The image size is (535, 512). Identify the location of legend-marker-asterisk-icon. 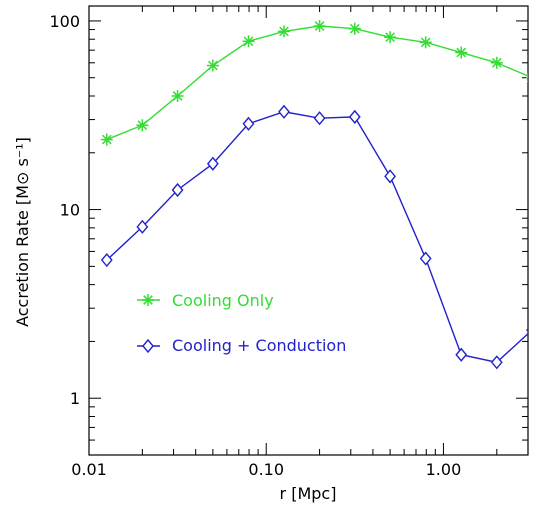
(148, 300).